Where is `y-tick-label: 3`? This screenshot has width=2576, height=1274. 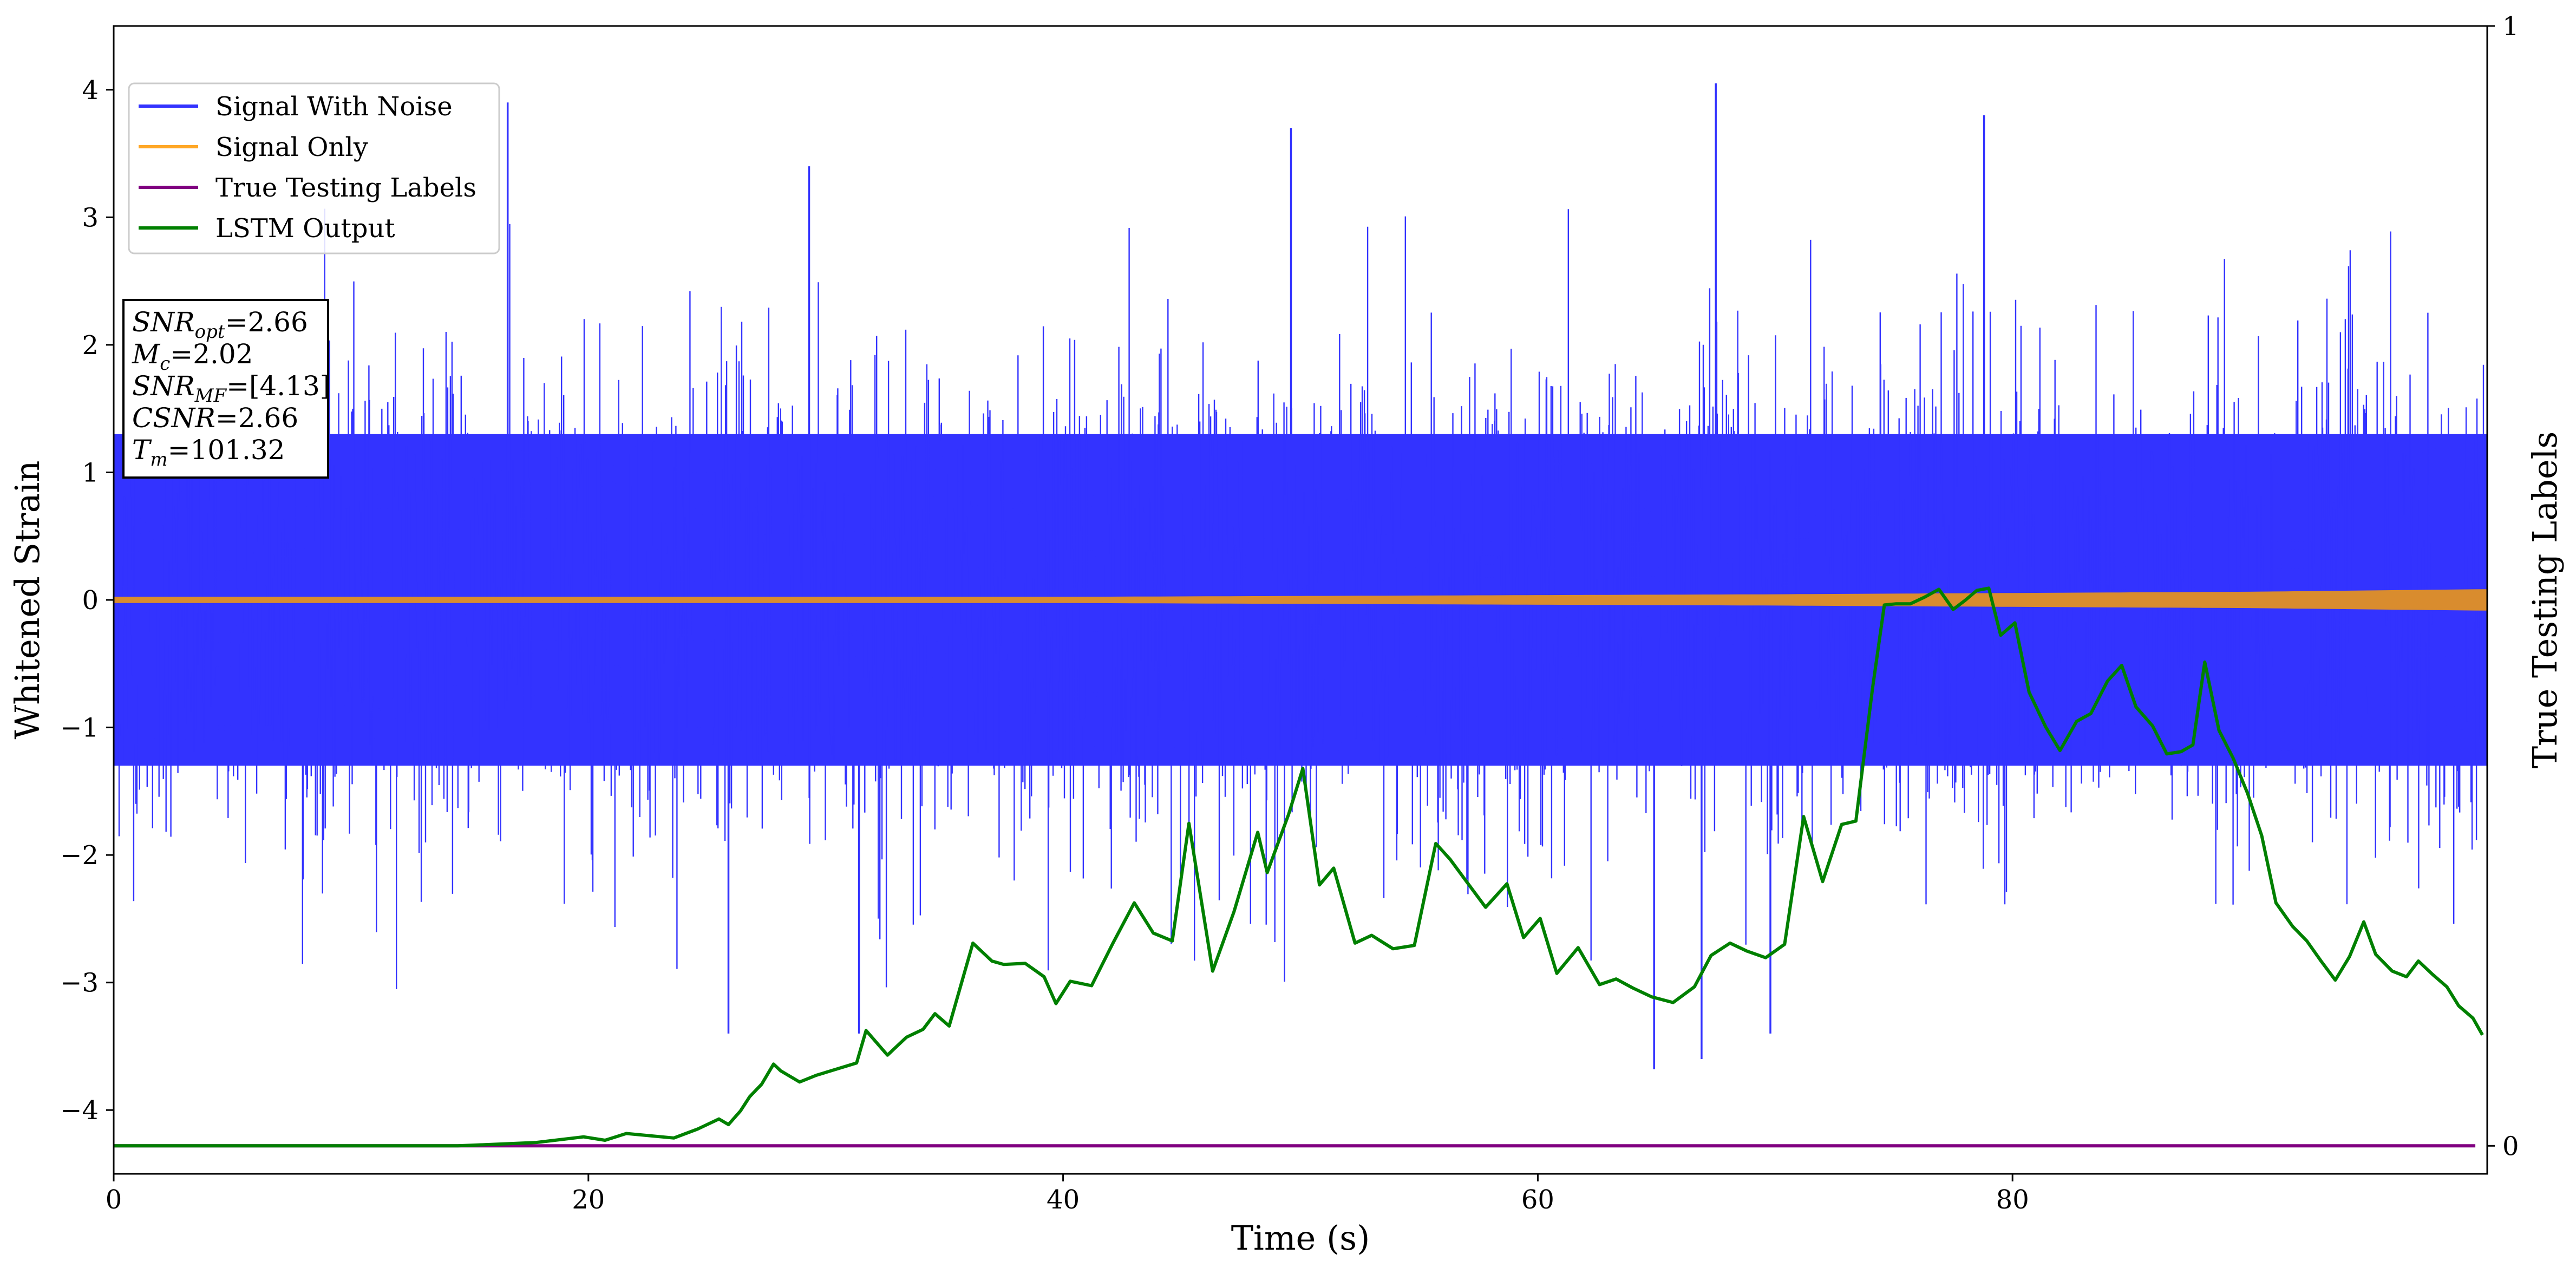 y-tick-label: 3 is located at coordinates (90, 217).